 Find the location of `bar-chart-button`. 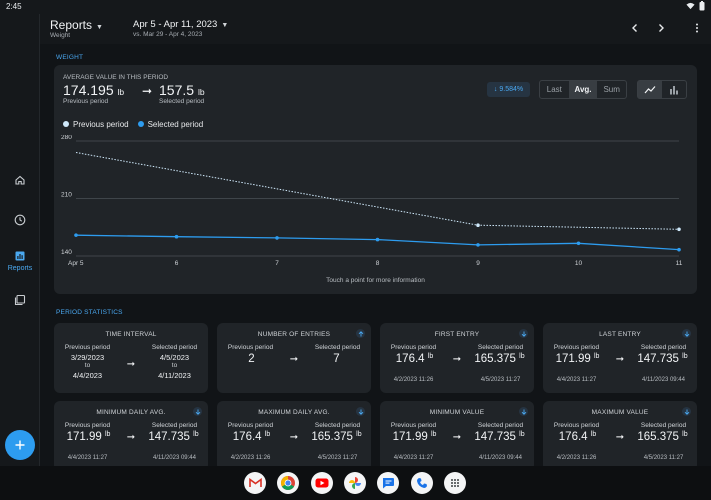

bar-chart-button is located at coordinates (674, 89).